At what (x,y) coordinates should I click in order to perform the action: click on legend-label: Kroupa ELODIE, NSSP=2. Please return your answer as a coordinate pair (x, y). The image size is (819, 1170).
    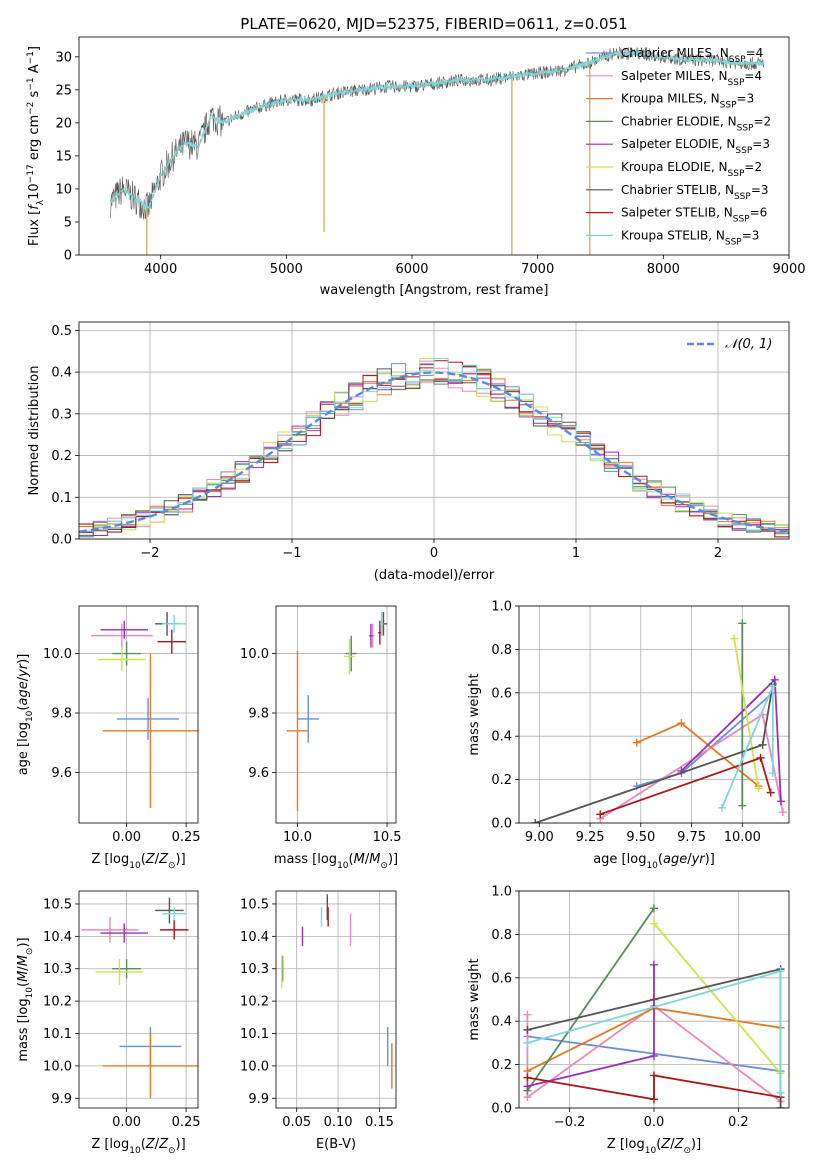
    Looking at the image, I should click on (691, 169).